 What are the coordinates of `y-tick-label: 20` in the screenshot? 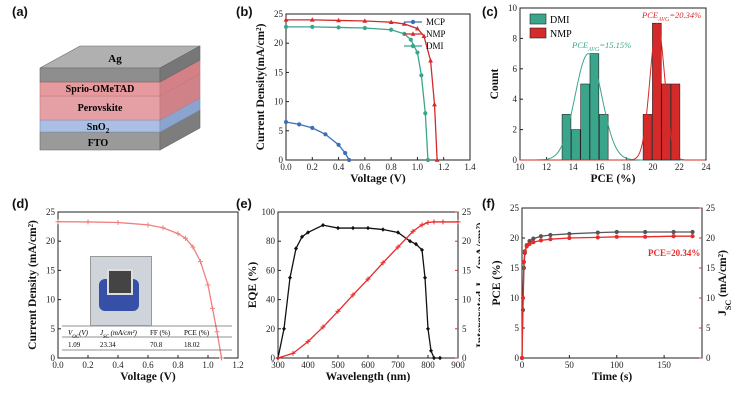 It's located at (279, 43).